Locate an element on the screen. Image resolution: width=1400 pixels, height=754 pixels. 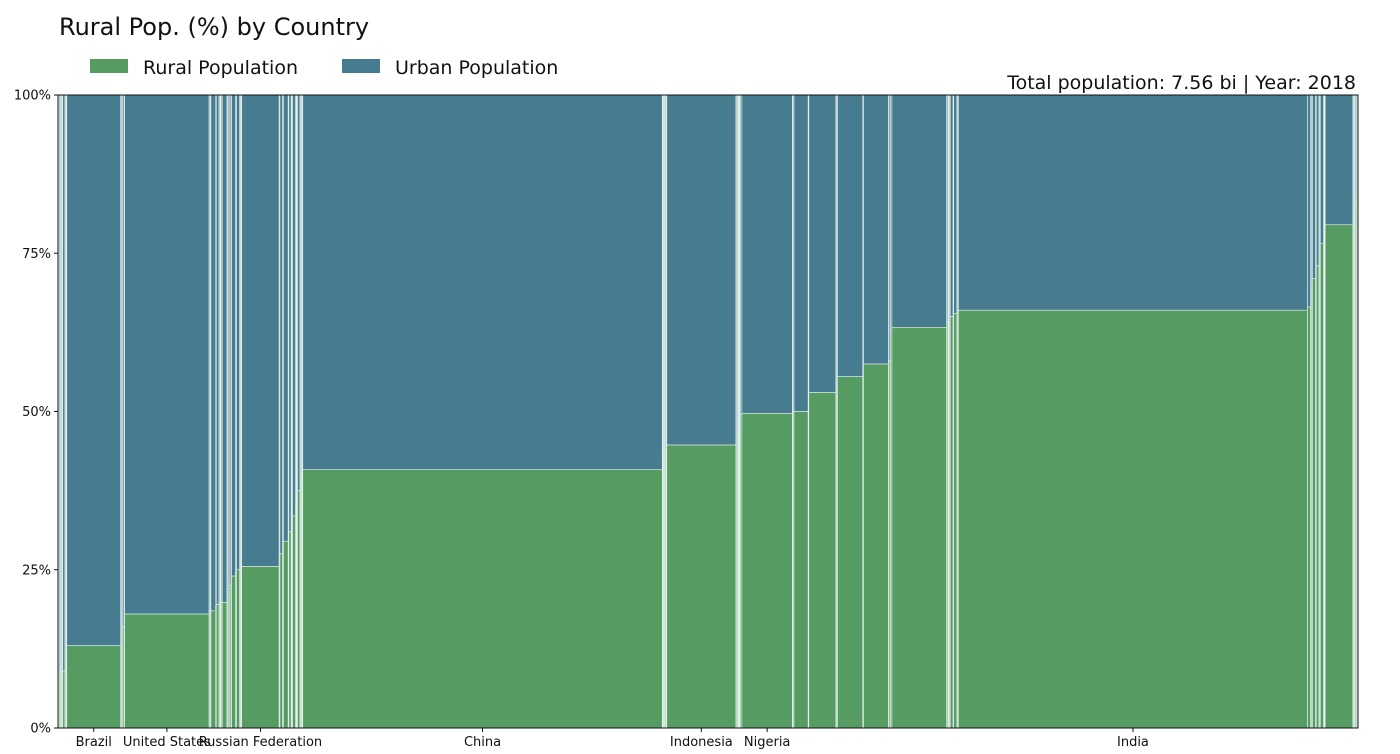
y-axis: 0% 25% 50% 75% 100% is located at coordinates (36, 413).